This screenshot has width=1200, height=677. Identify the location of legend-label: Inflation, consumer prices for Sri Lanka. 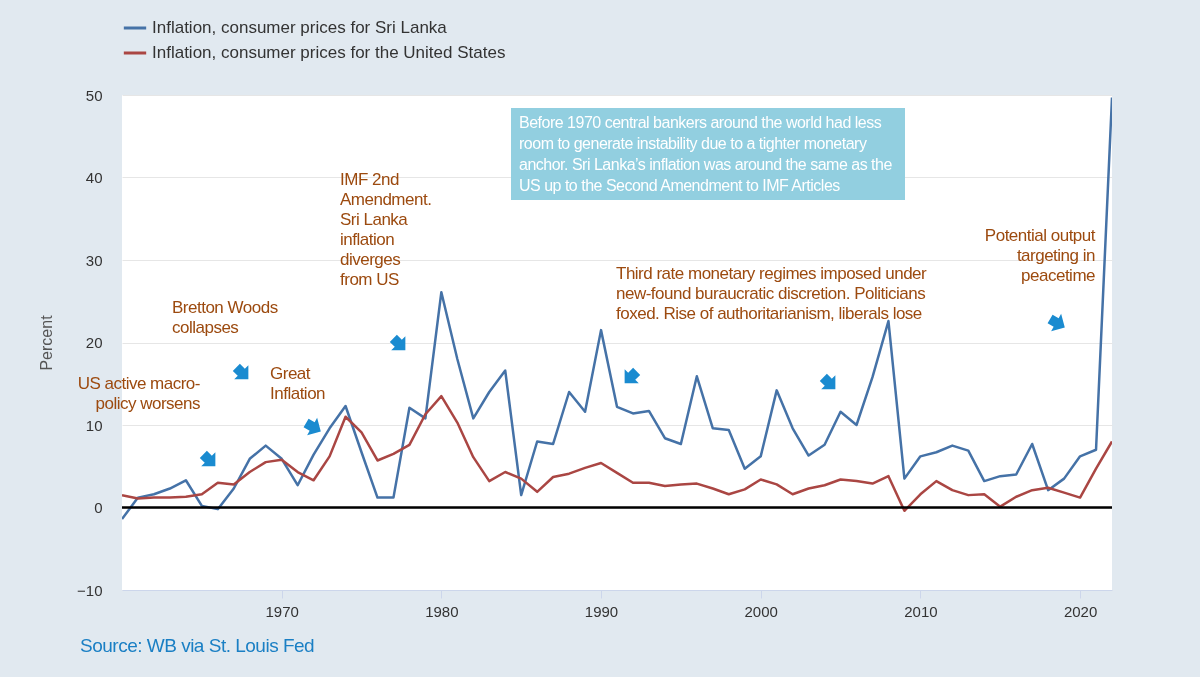
(300, 27).